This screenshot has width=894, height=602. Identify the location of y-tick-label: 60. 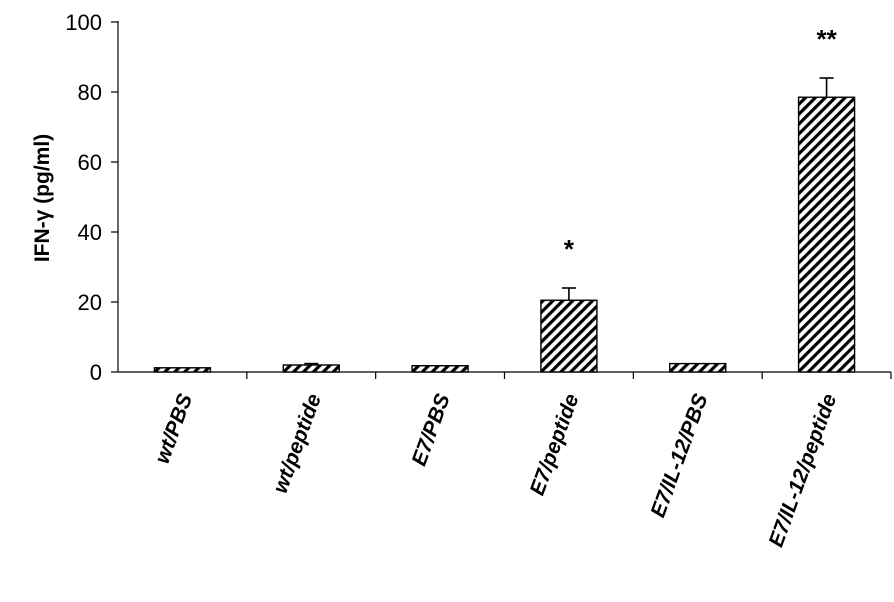
(90, 162).